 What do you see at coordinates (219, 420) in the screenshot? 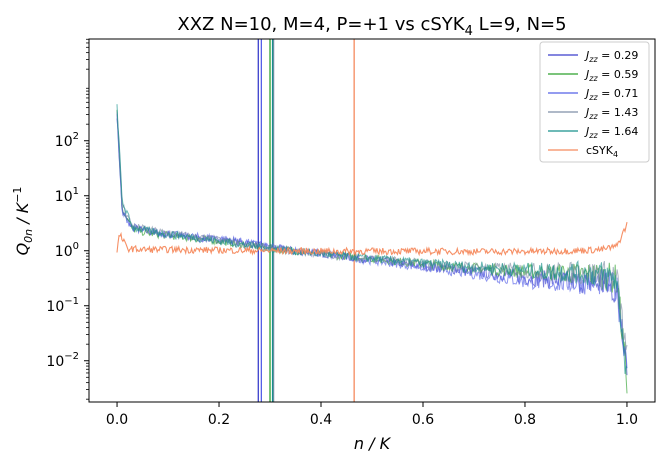
I see `x-tick-label: 0.2` at bounding box center [219, 420].